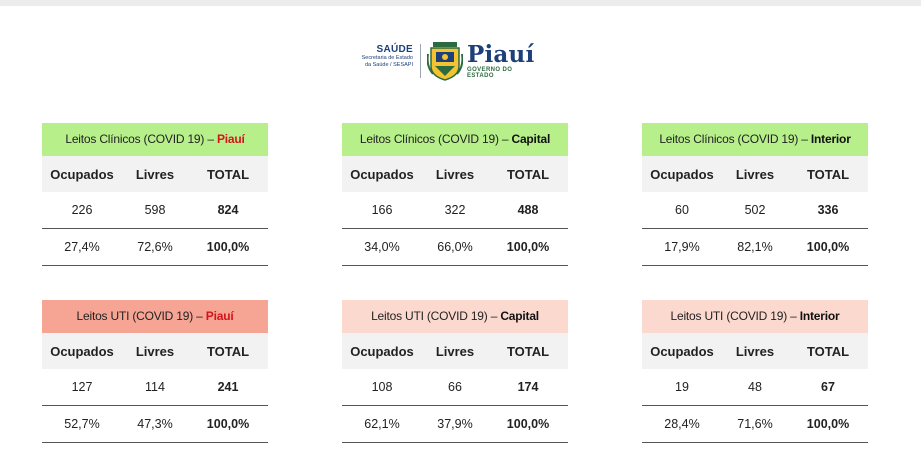  I want to click on cell-ocupados-pct: 17,9%, so click(682, 247).